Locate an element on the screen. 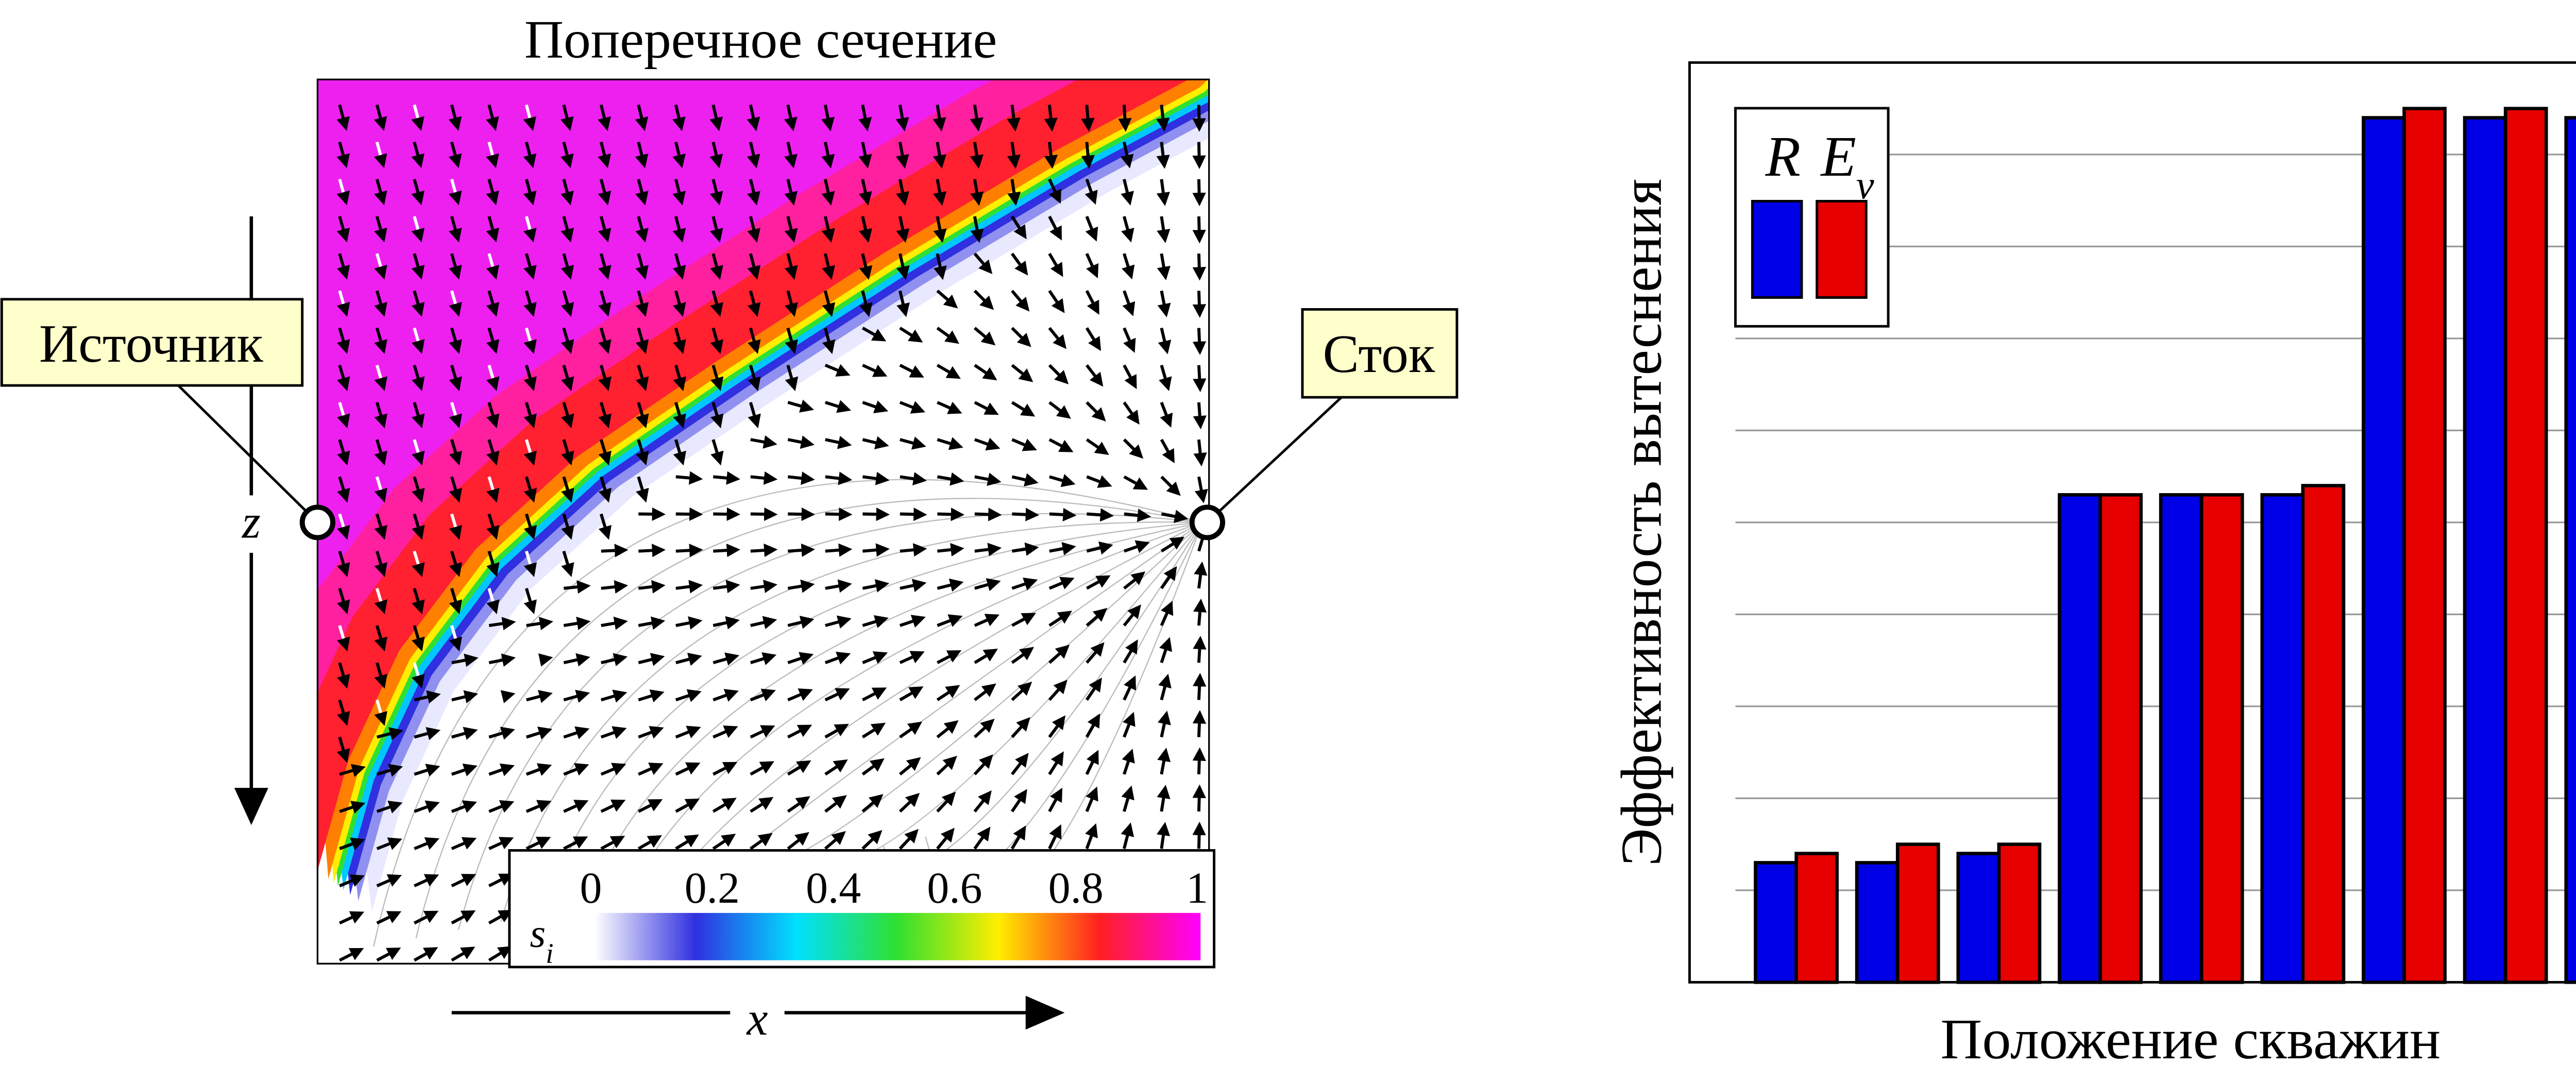 This screenshot has height=1082, width=2576. streamline is located at coordinates (808, 718).